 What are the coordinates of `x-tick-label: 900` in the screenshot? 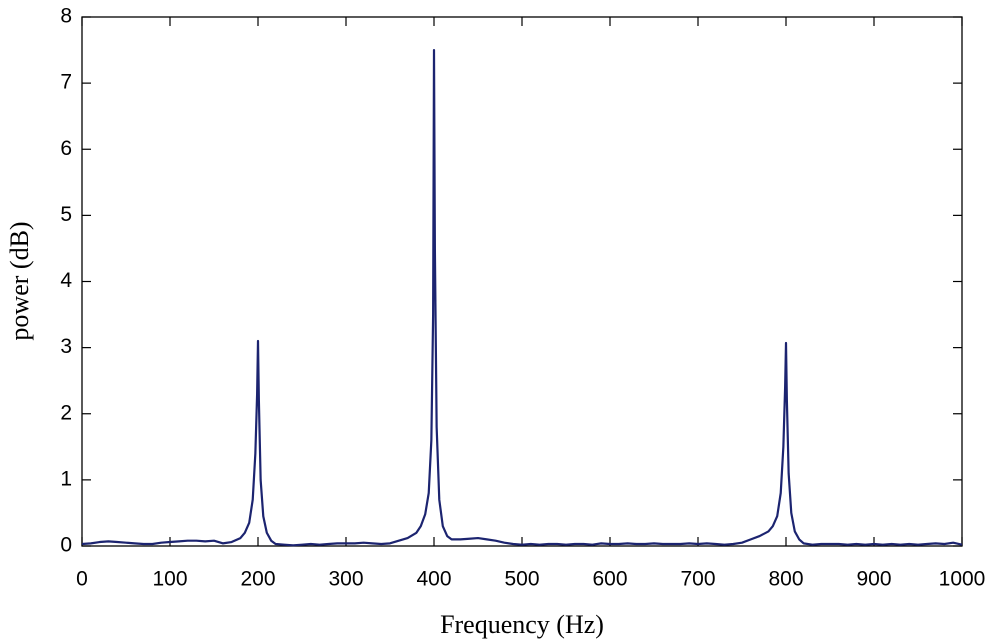 It's located at (873, 579).